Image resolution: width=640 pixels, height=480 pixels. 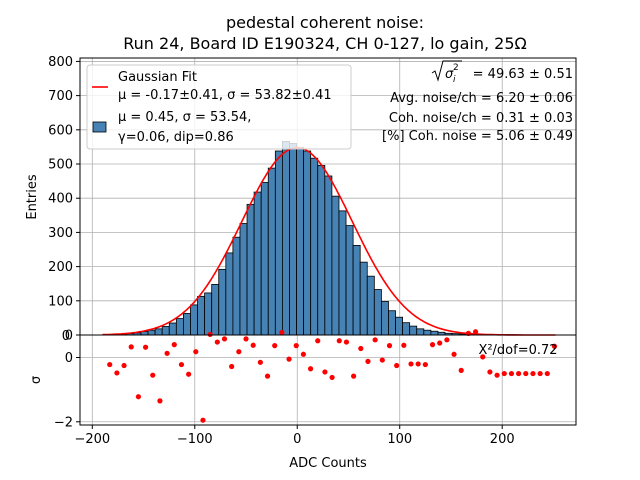 What do you see at coordinates (67, 390) in the screenshot?
I see `bottom-y-axis-ticks: −2 0` at bounding box center [67, 390].